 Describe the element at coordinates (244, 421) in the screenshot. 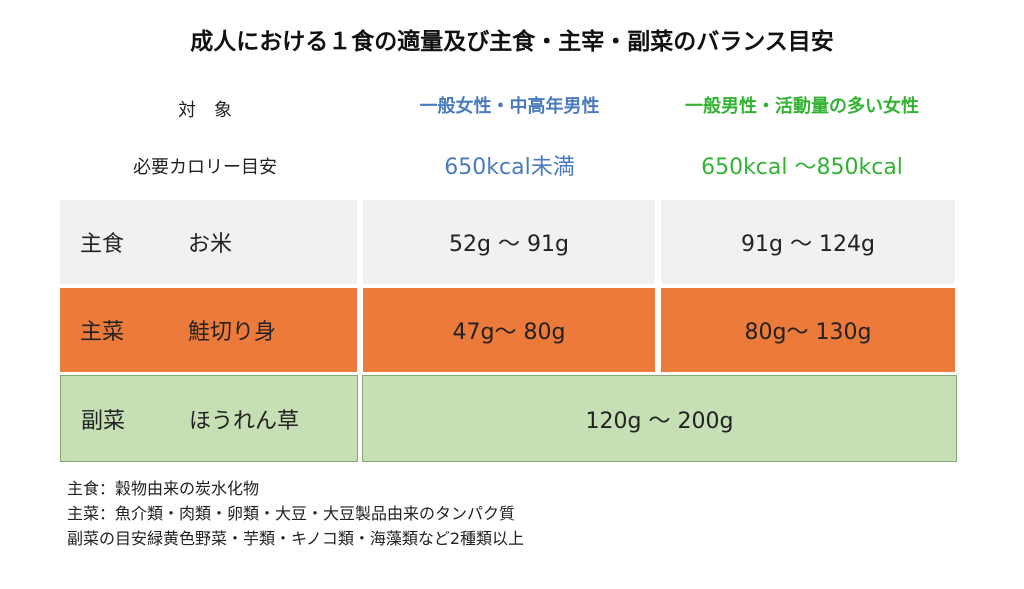

I see `food-label: ほうれん草` at that location.